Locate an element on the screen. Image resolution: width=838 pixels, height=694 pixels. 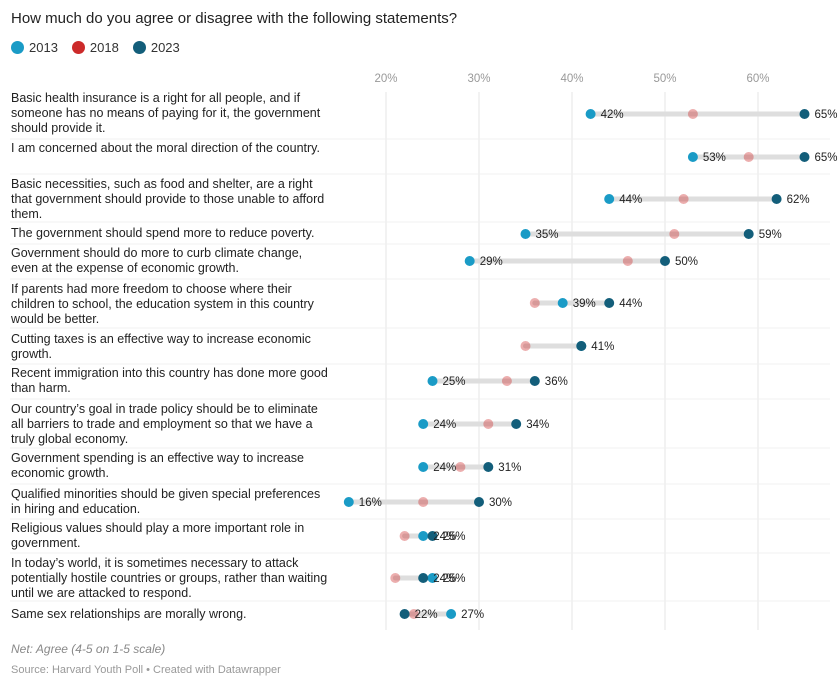
value-label-2013: 44% is located at coordinates (630, 200).